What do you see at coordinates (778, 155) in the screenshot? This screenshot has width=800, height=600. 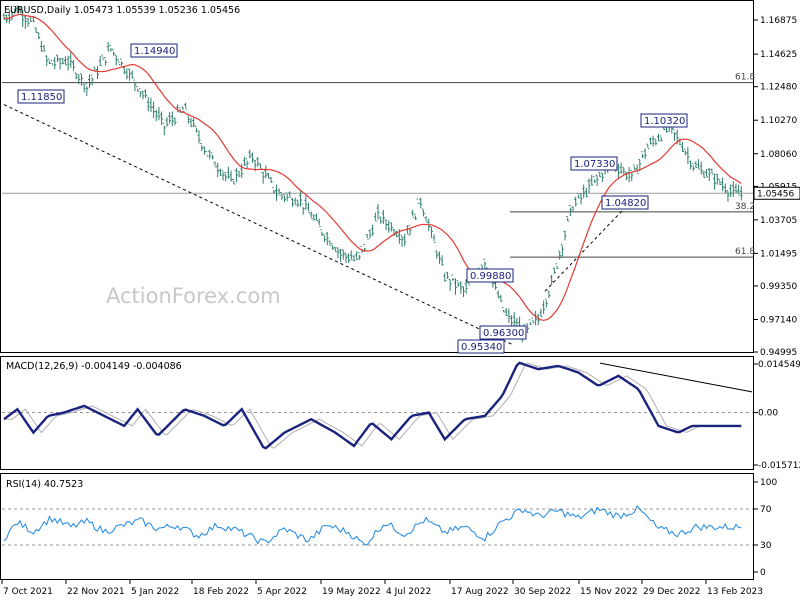 I see `y-tick-label: 1.08060` at bounding box center [778, 155].